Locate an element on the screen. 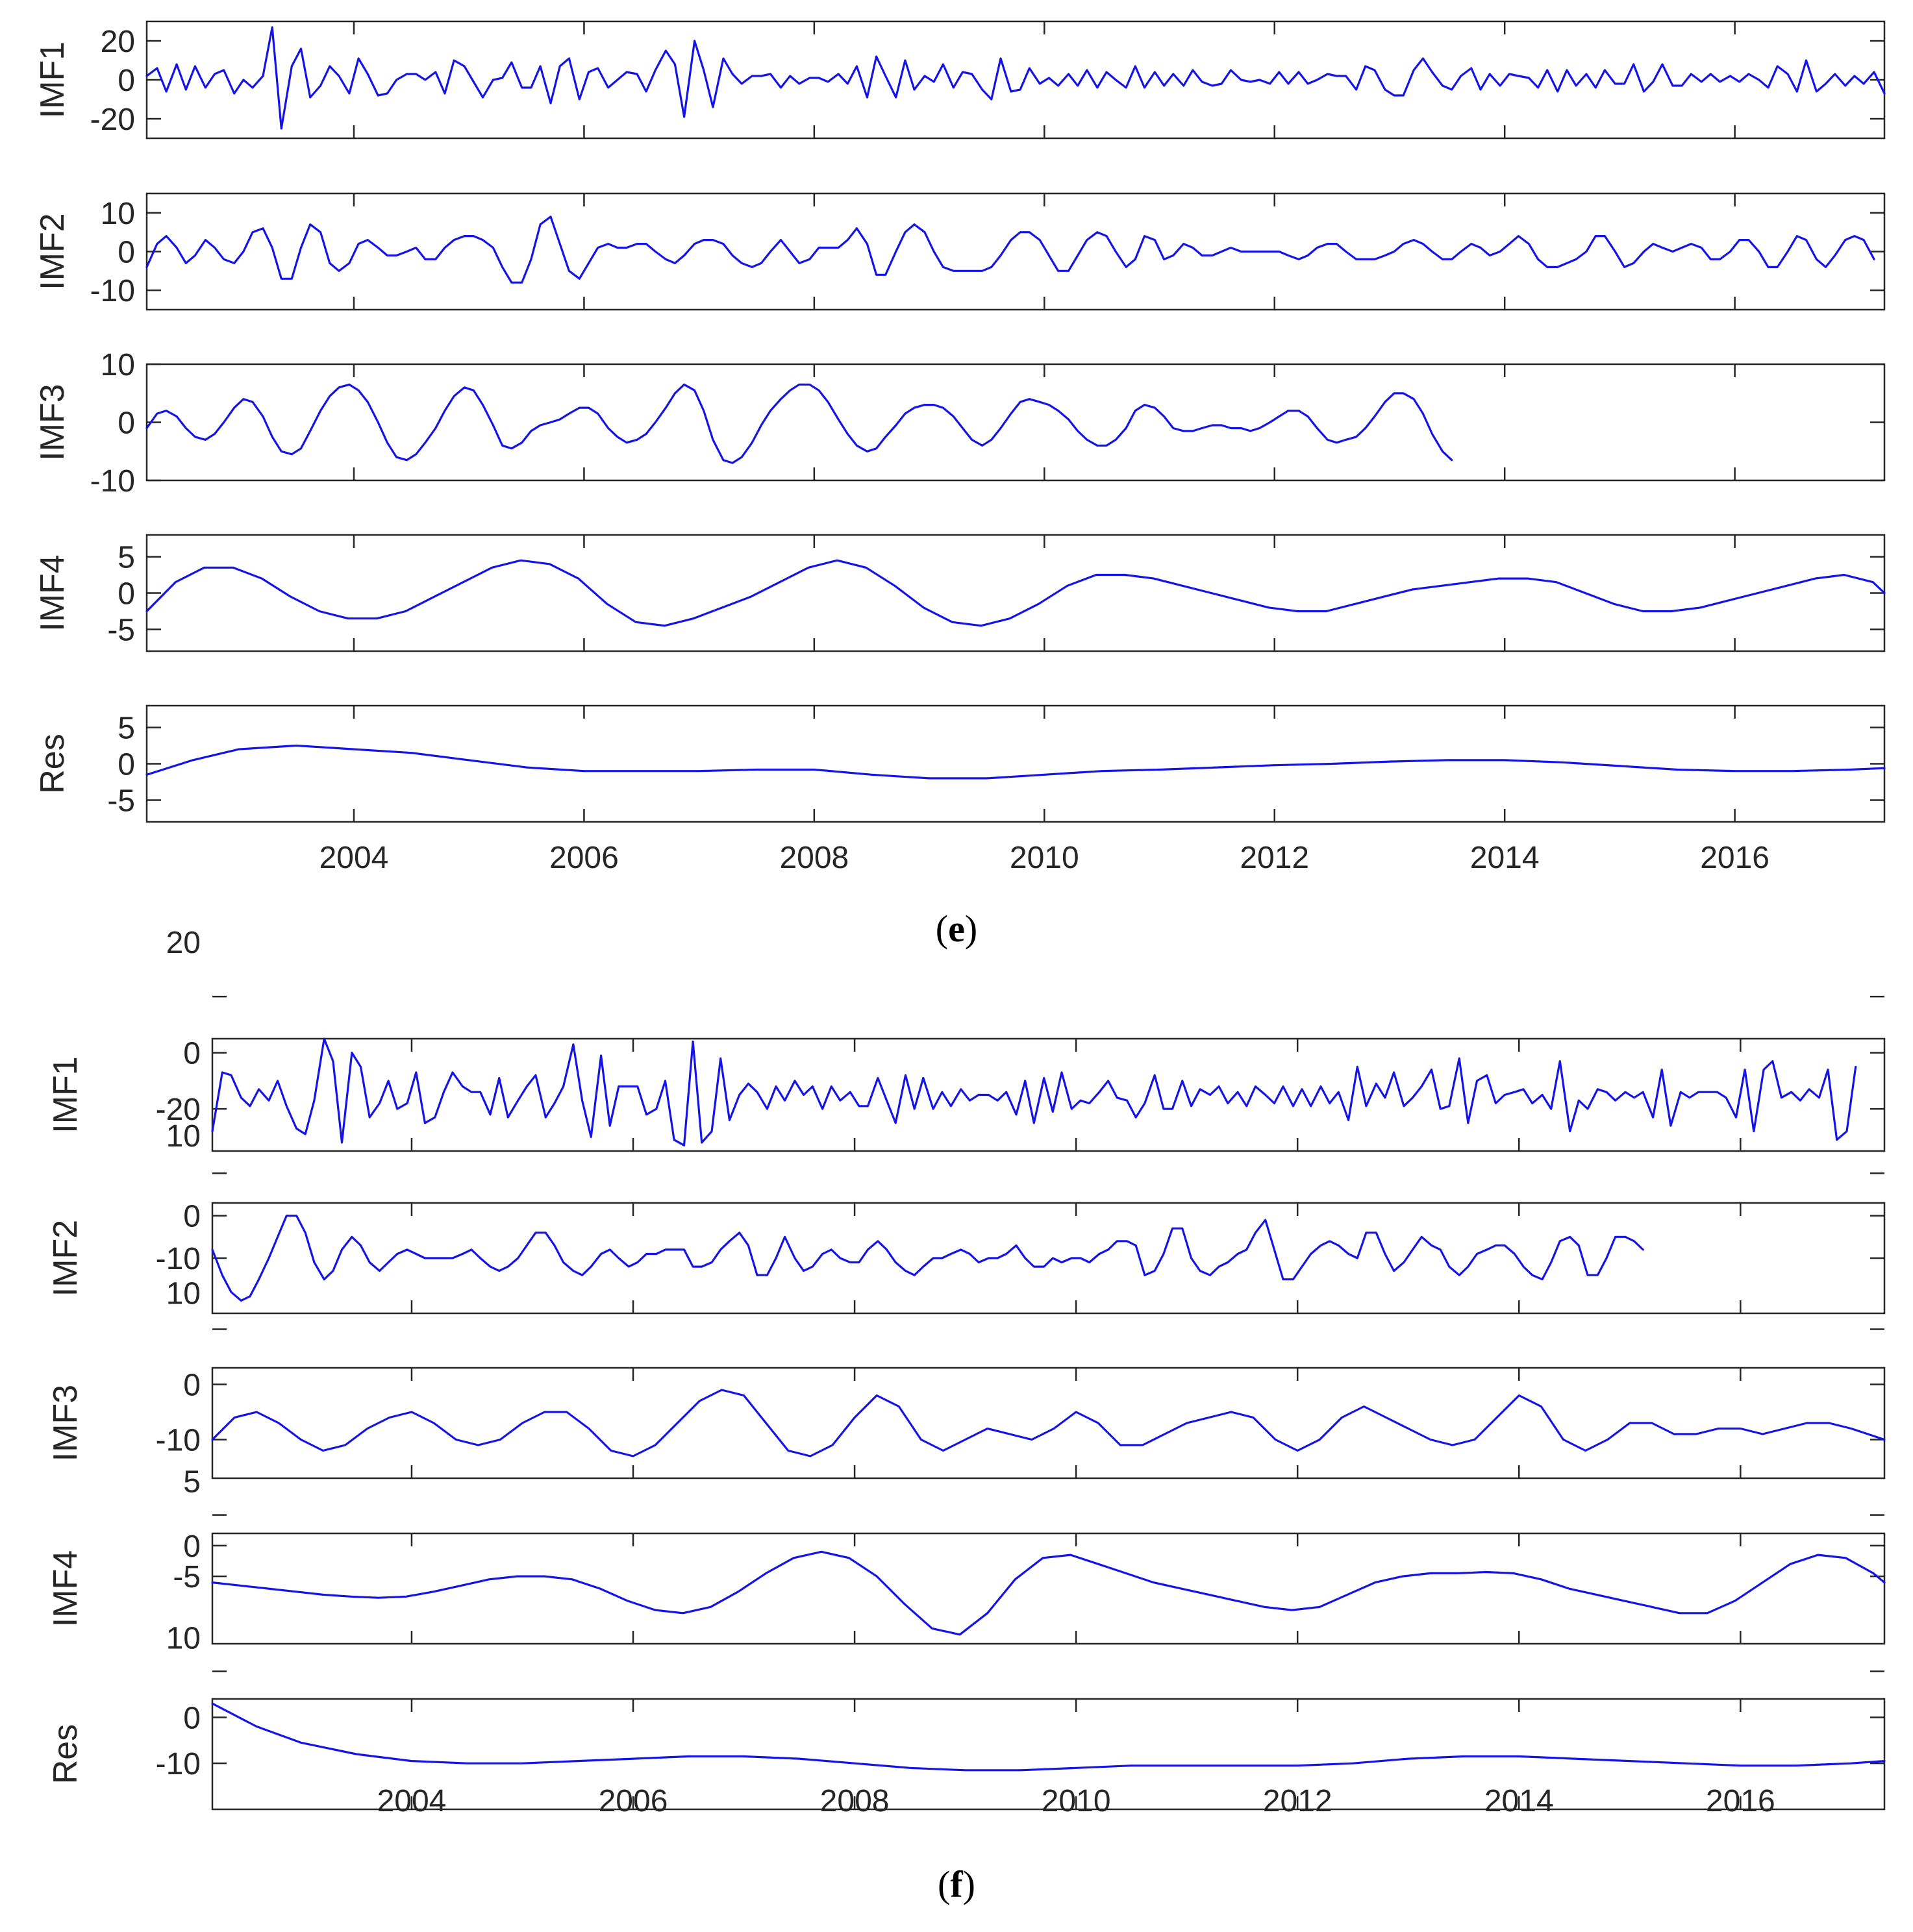  subplot-imf1-e: 20 0 -20 IMF1 is located at coordinates (960, 80).